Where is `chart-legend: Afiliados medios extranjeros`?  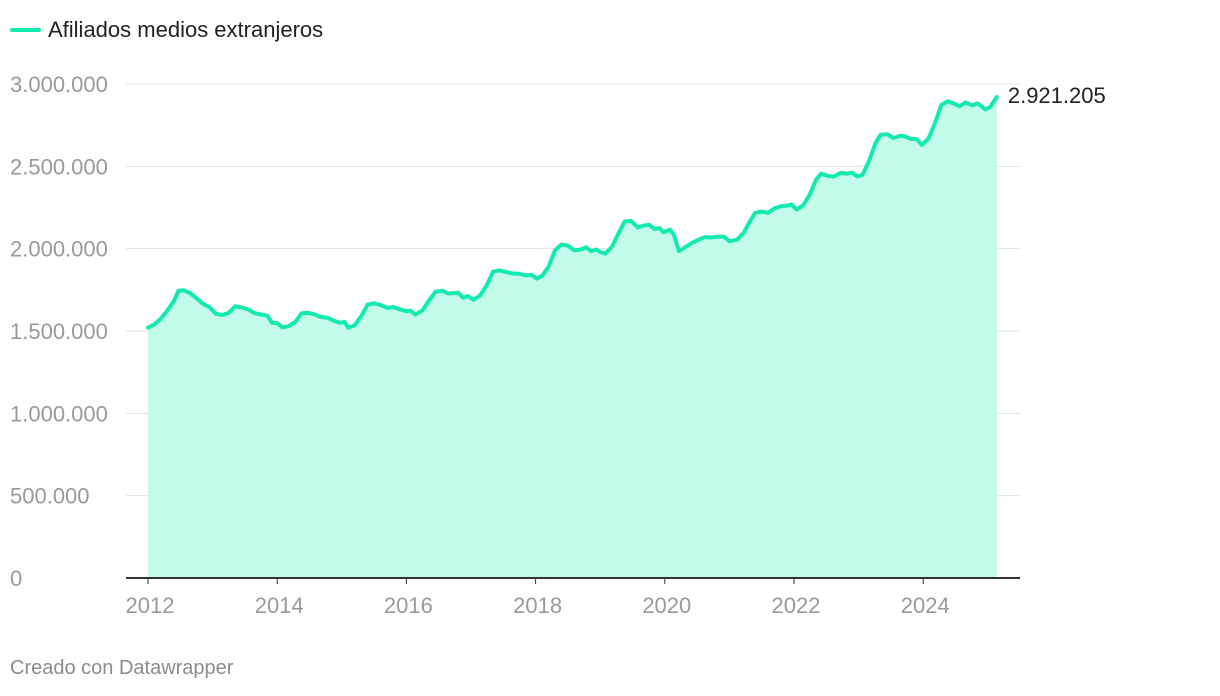
chart-legend: Afiliados medios extranjeros is located at coordinates (166, 30).